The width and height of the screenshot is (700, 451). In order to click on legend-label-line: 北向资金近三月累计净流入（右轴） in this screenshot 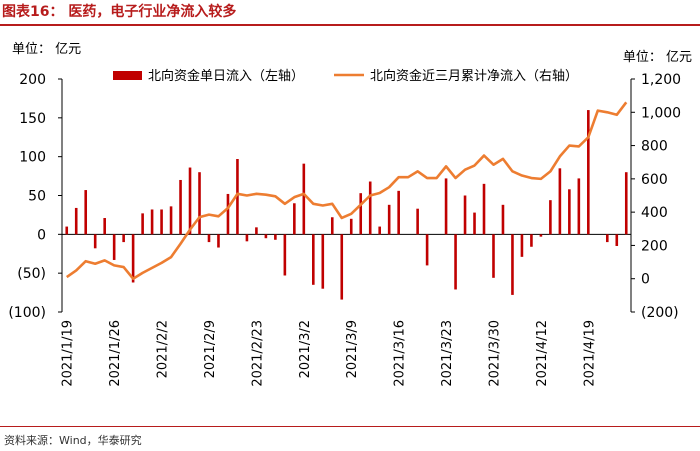, I will do `click(474, 76)`.